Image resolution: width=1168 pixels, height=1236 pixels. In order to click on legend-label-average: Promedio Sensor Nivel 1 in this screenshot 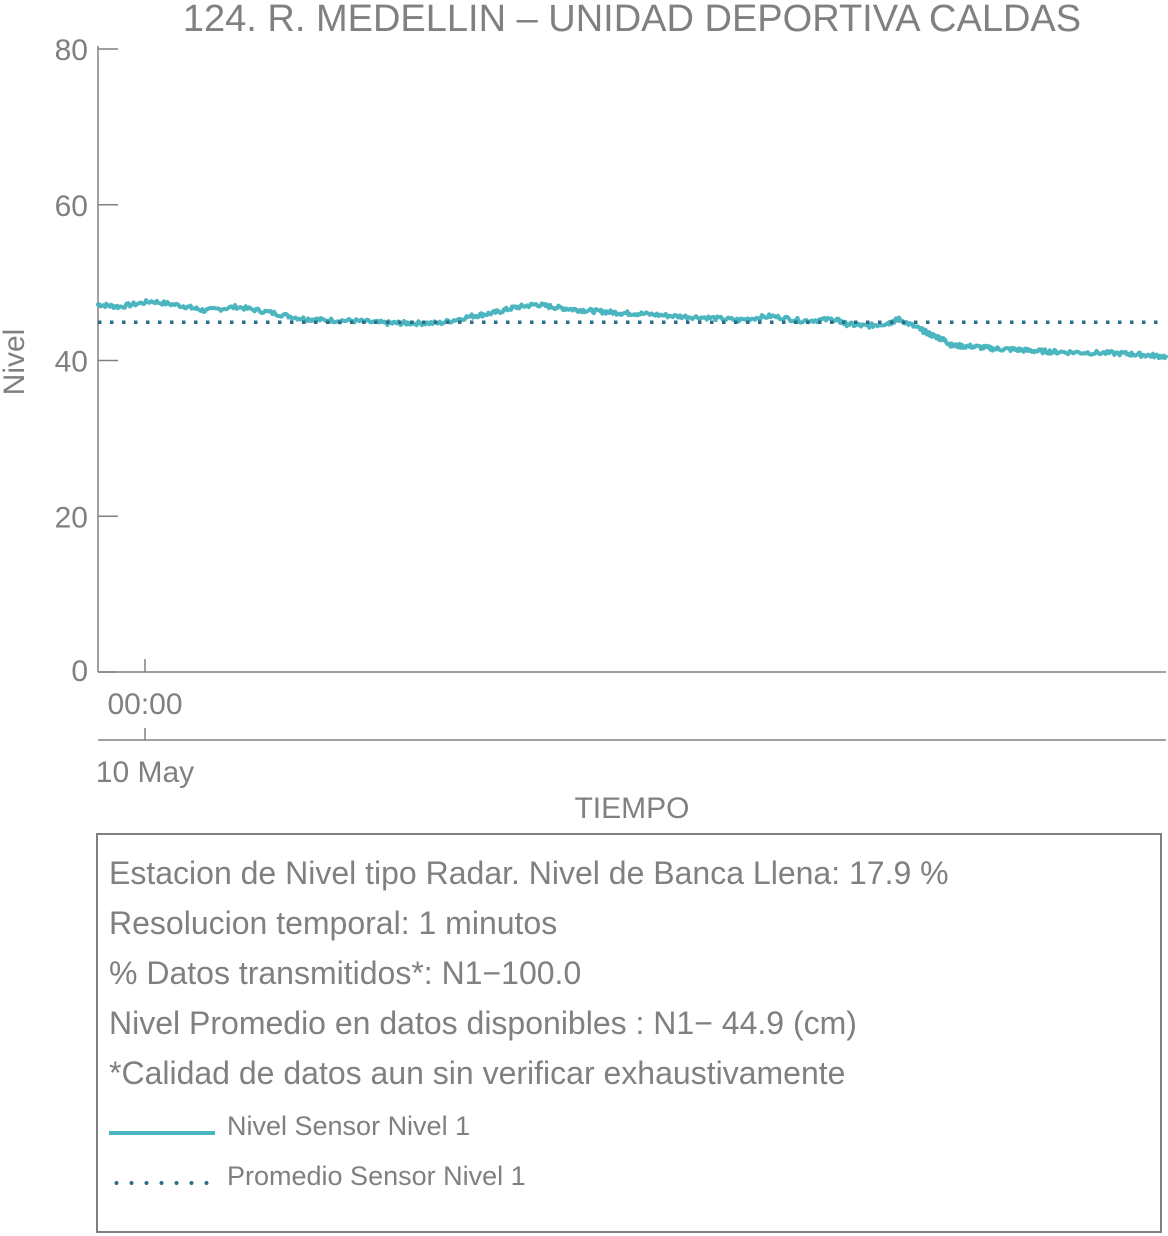, I will do `click(376, 1176)`.